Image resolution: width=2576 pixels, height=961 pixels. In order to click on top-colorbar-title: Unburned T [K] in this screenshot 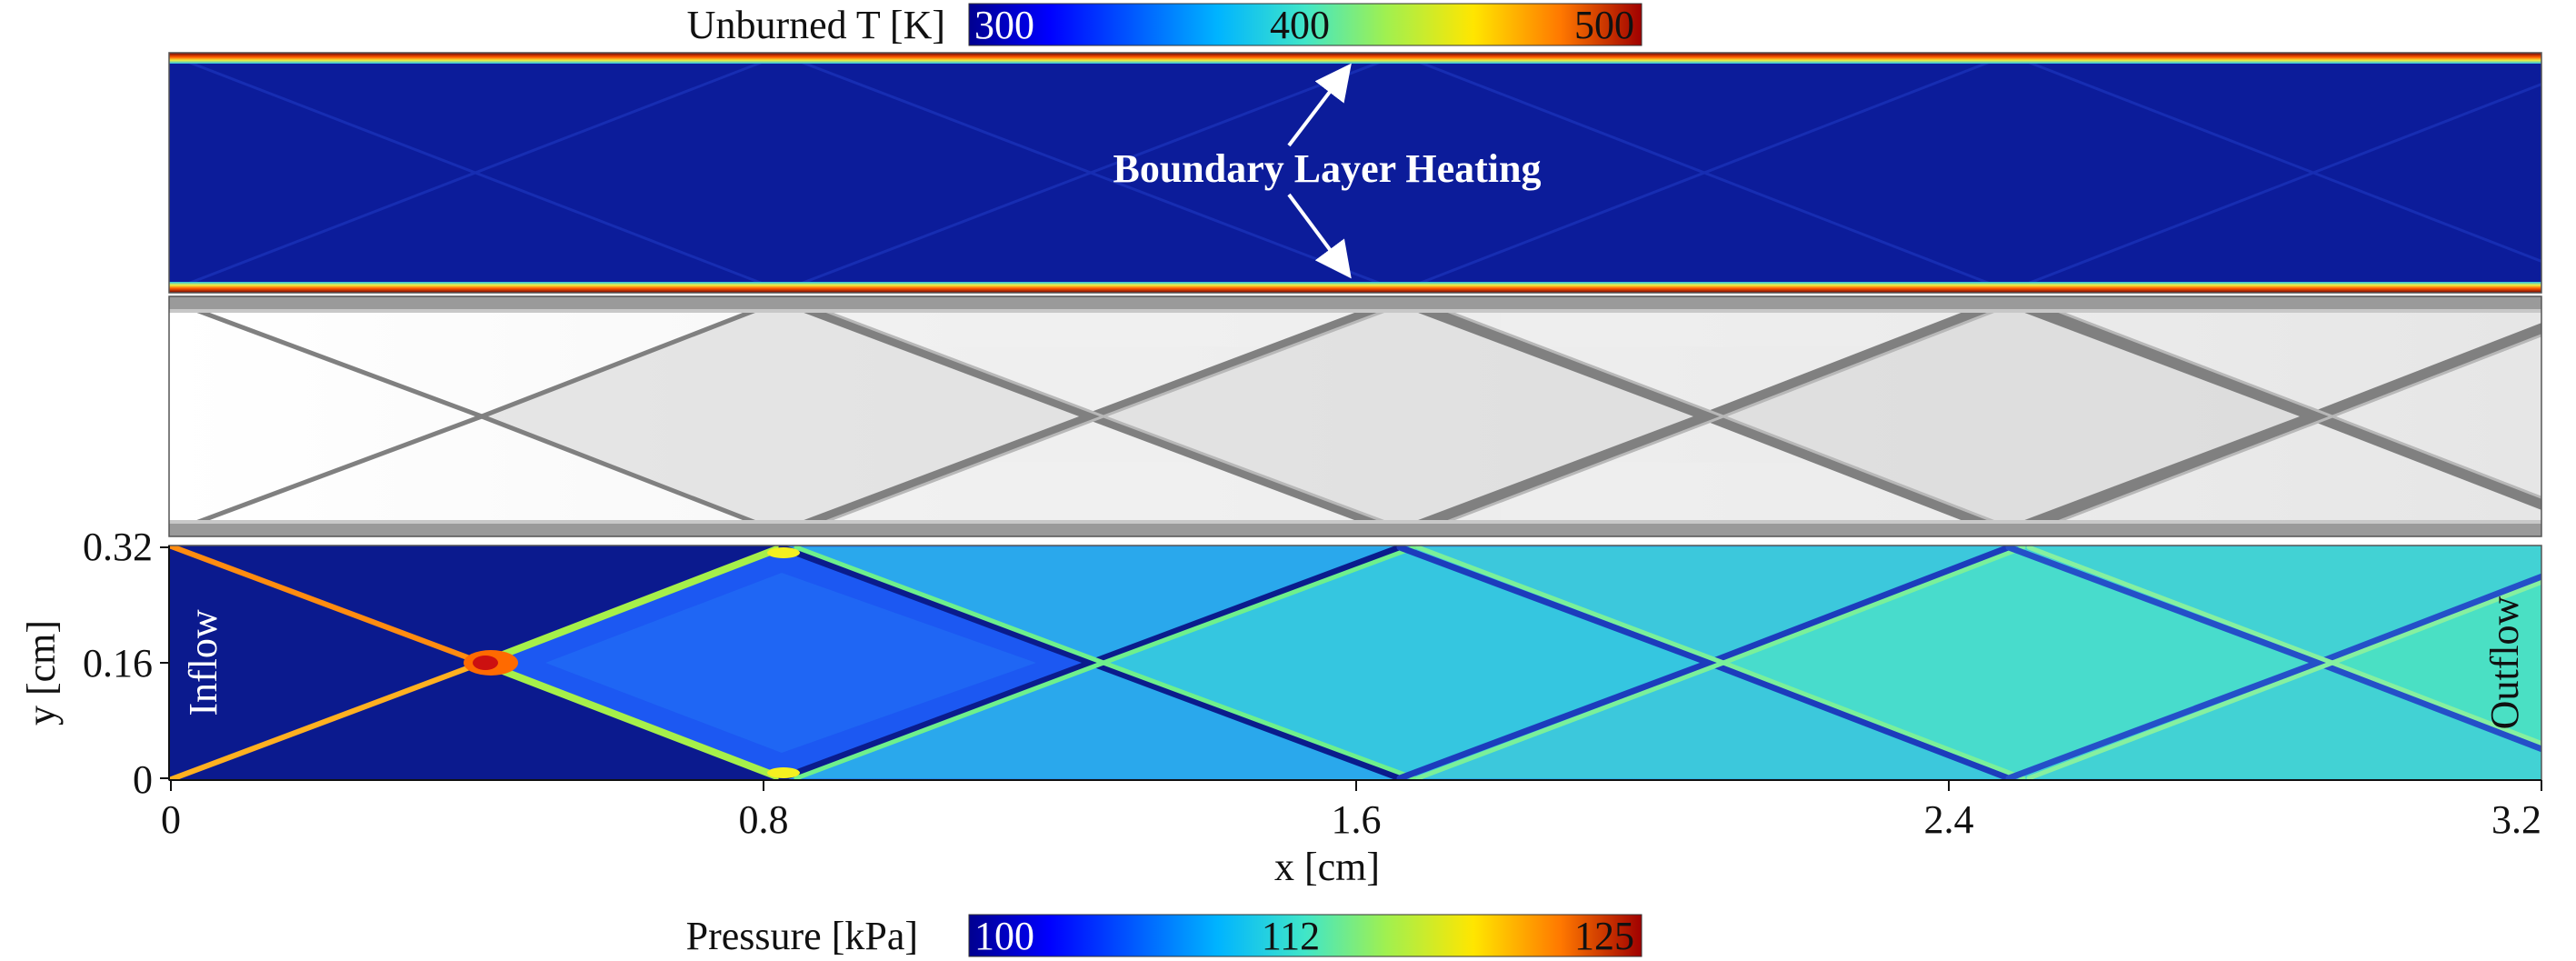, I will do `click(816, 25)`.